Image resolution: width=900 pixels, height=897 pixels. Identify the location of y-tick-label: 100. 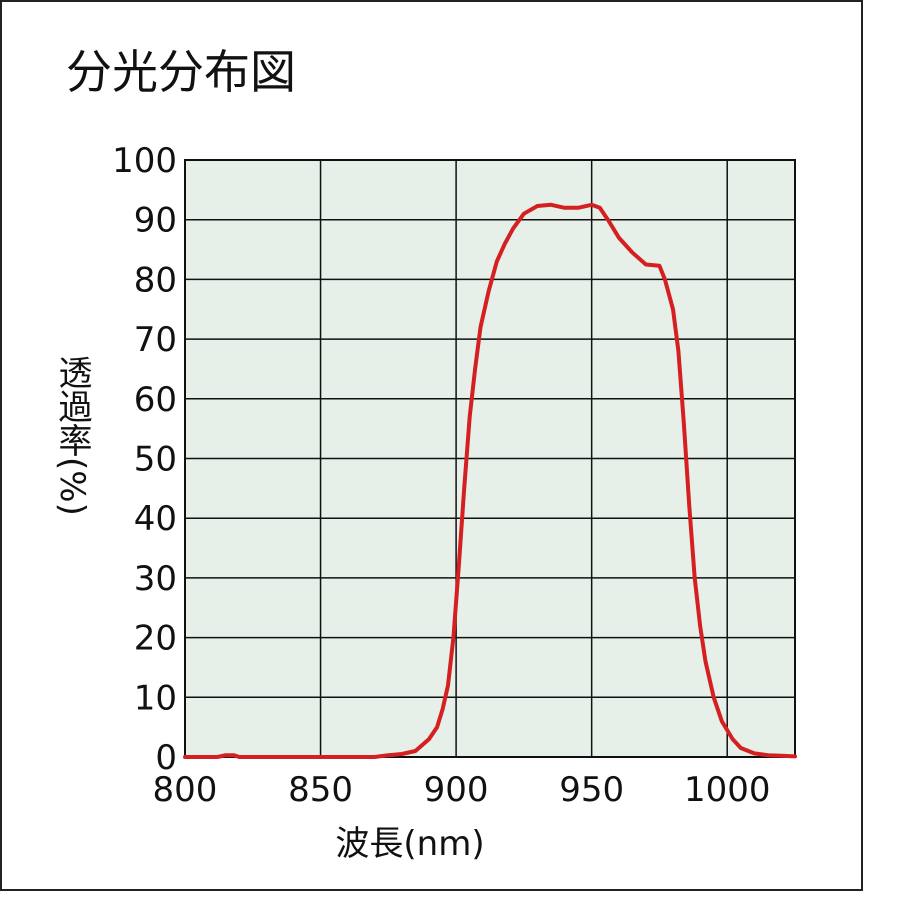
(144, 161).